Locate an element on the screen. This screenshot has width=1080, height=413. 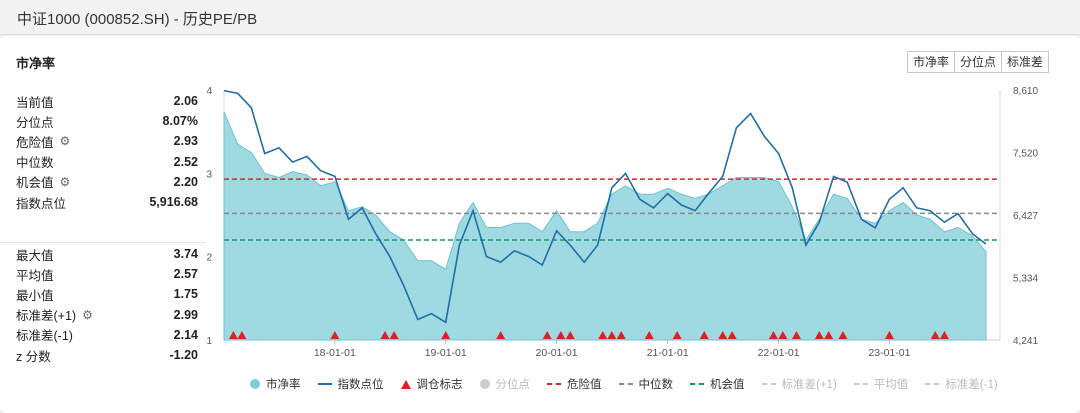
legend-item-danger: 危险值 is located at coordinates (574, 384).